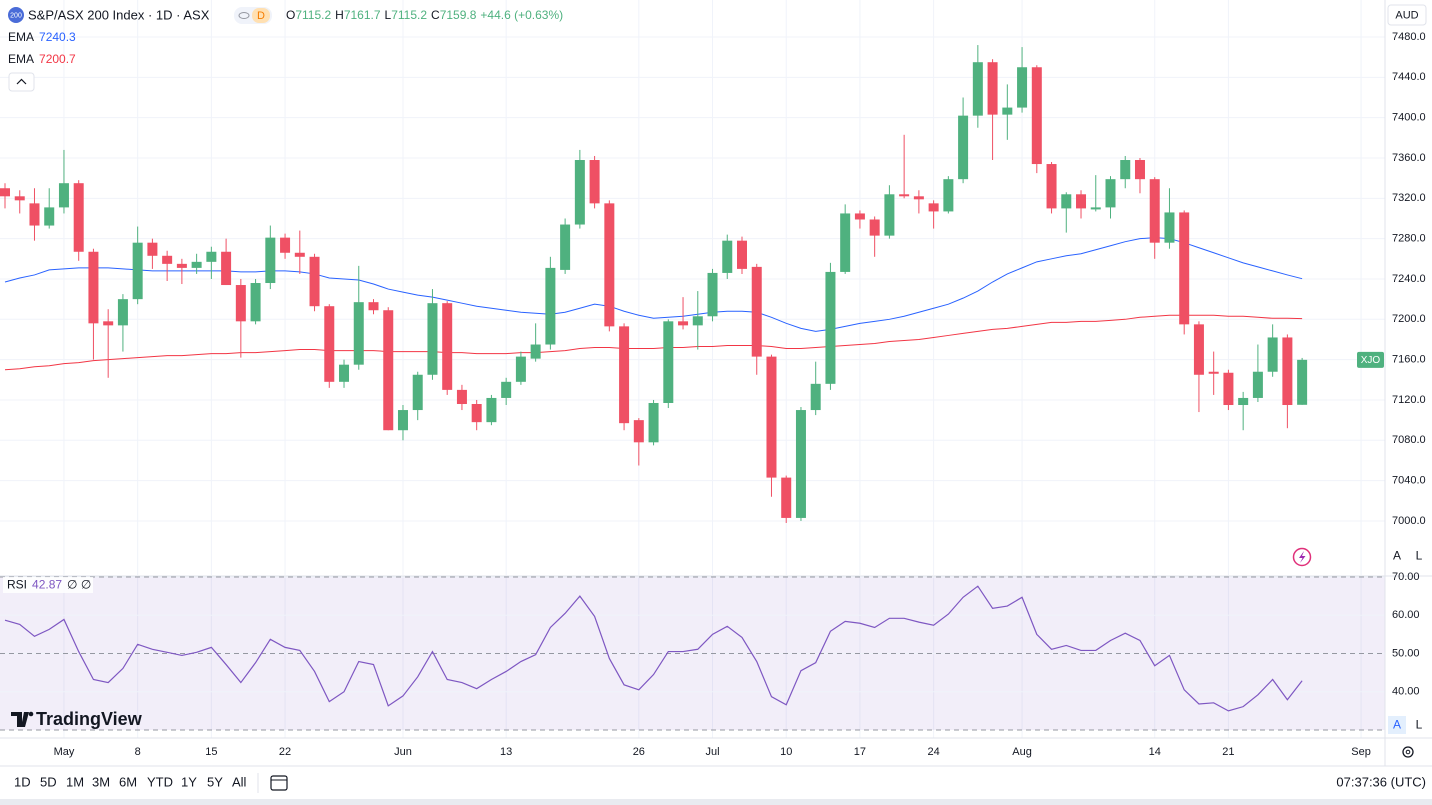 The image size is (1432, 805). What do you see at coordinates (31, 714) in the screenshot?
I see `logo-dot` at bounding box center [31, 714].